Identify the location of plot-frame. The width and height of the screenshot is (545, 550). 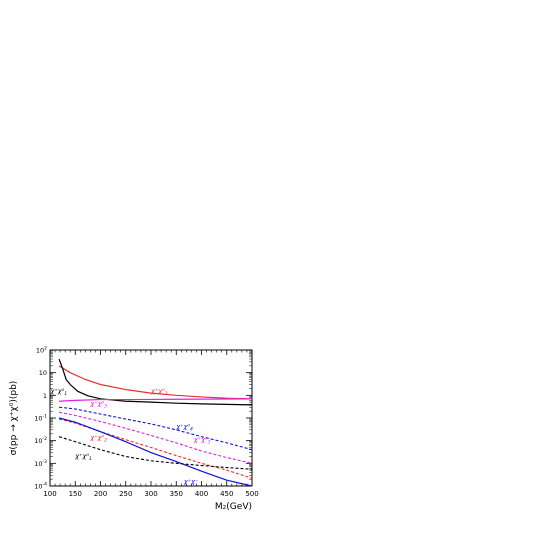
(151, 418).